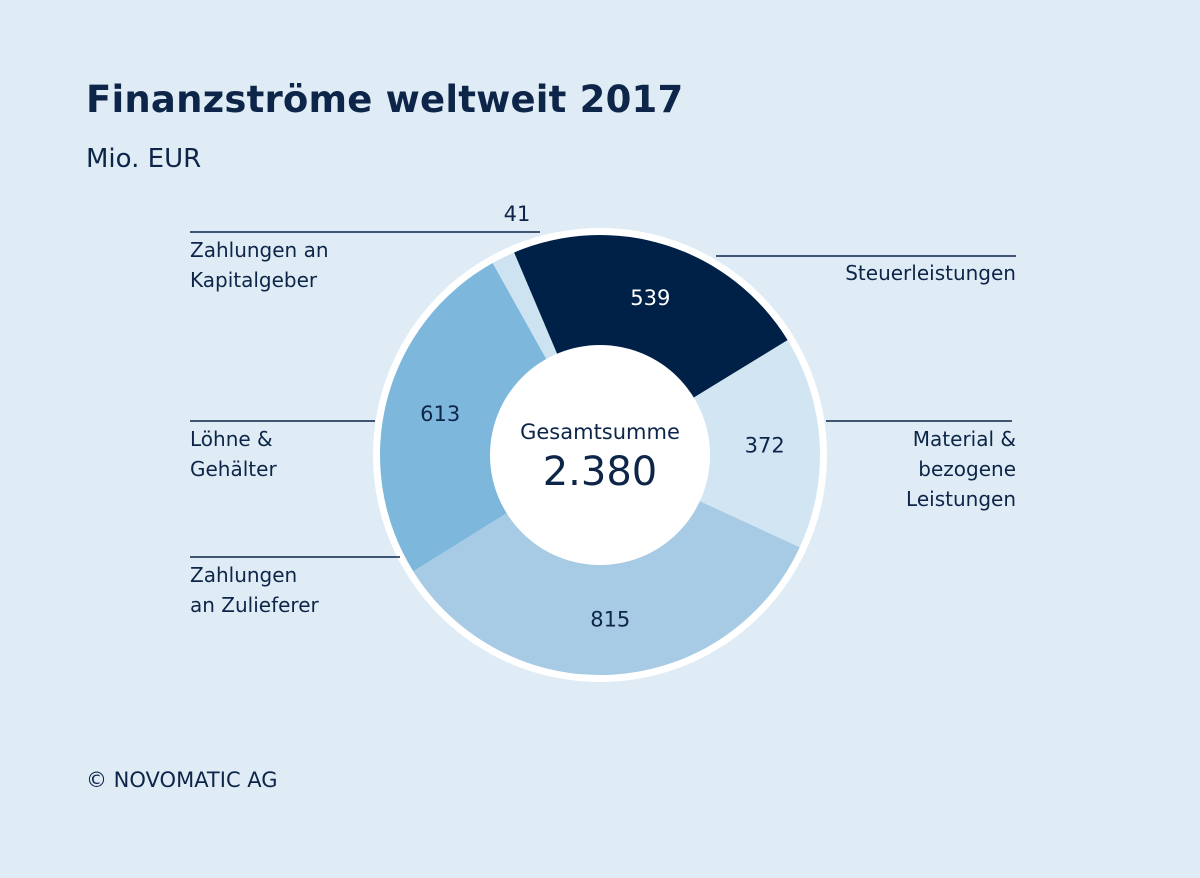 Image resolution: width=1200 pixels, height=878 pixels. I want to click on category-label-kapital: Zahlungen an Kapitalgeber, so click(259, 265).